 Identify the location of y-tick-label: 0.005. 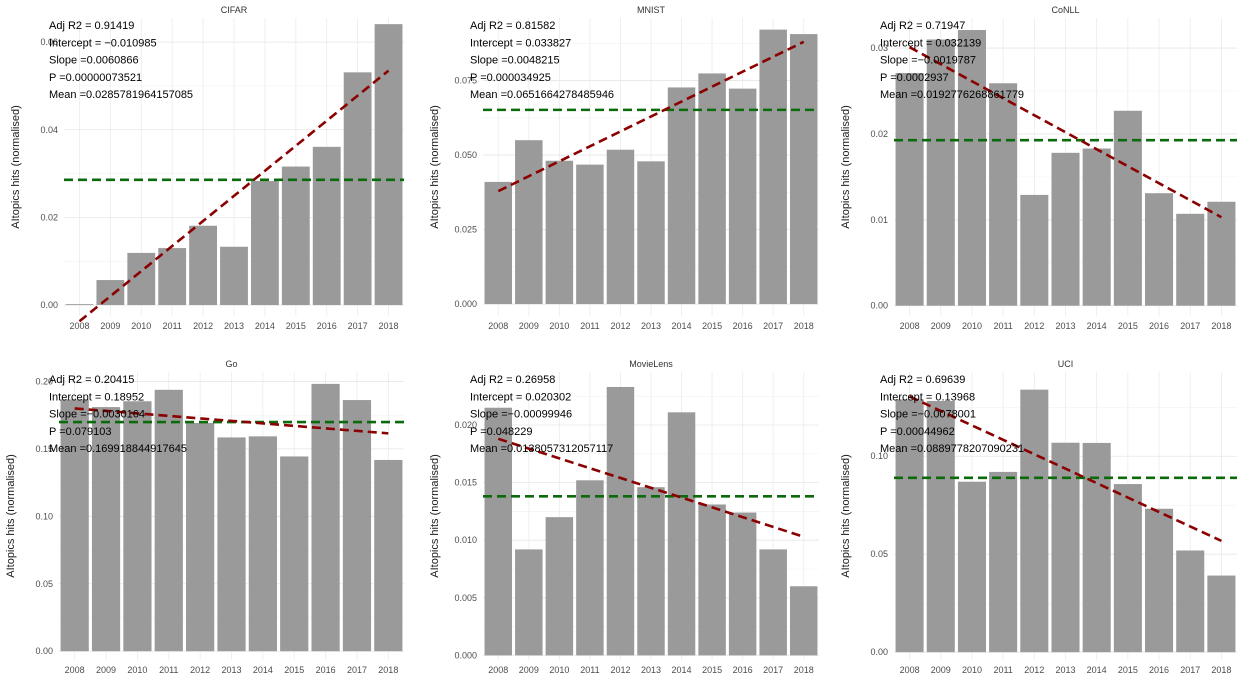
(465, 598).